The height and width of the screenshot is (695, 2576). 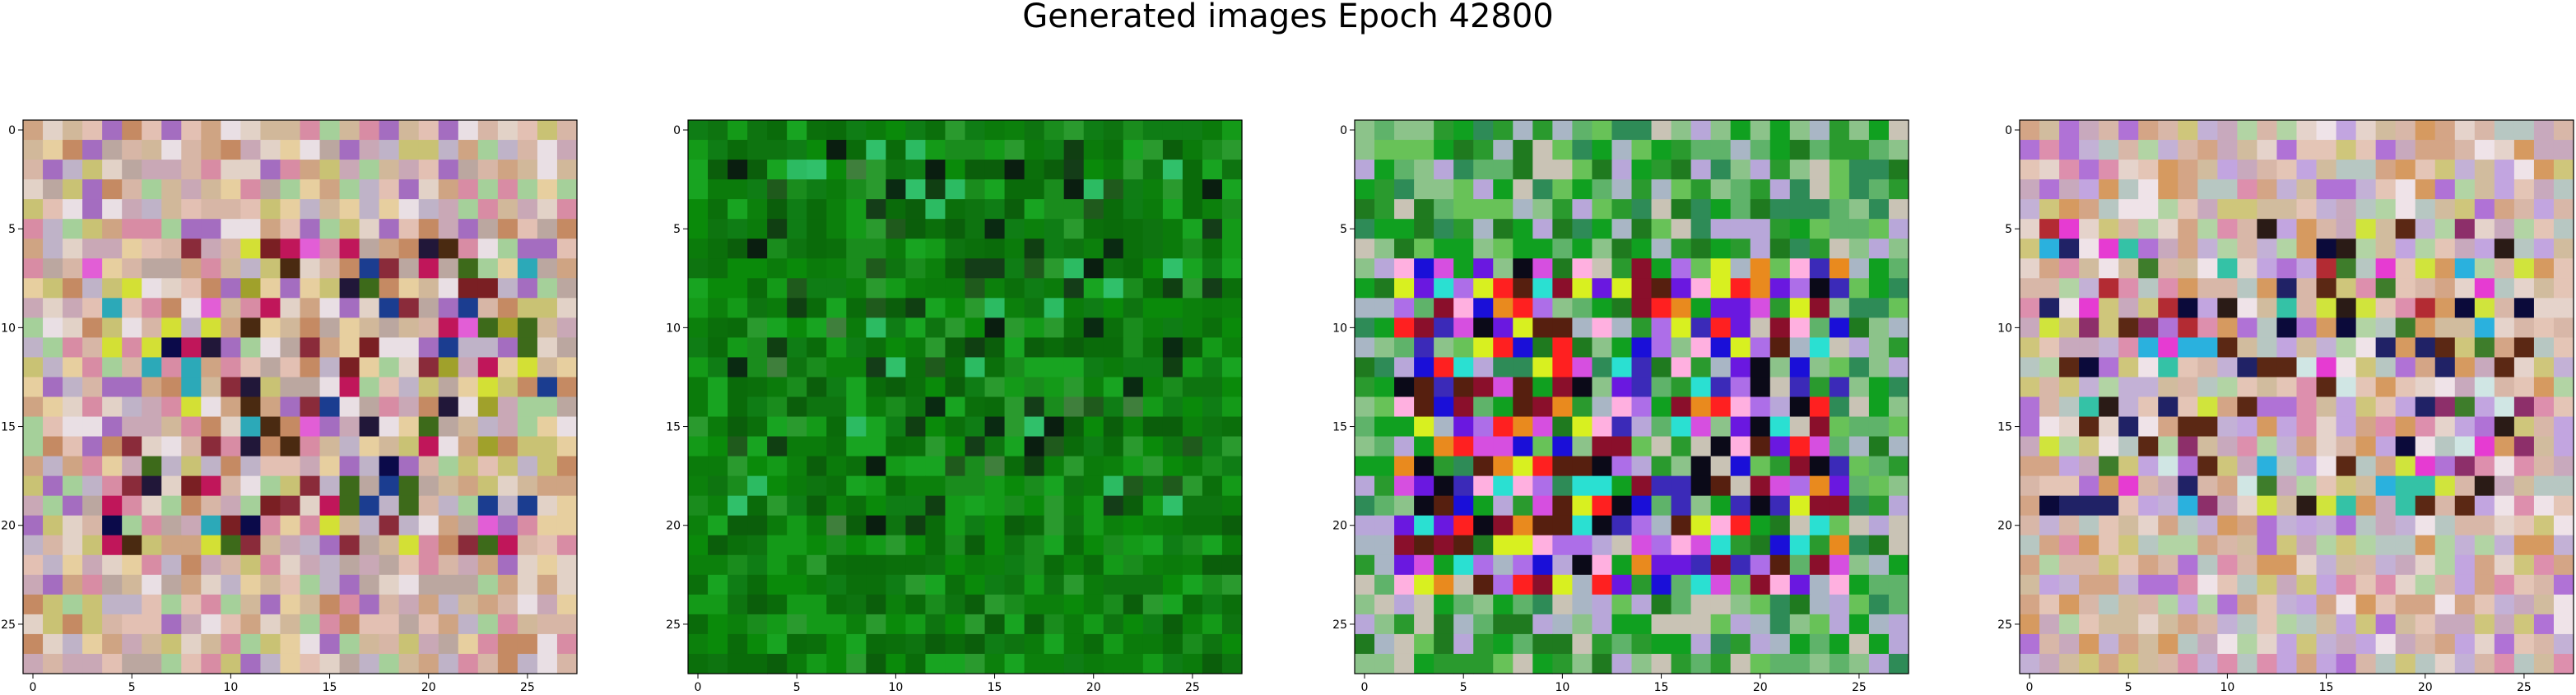 What do you see at coordinates (12, 229) in the screenshot?
I see `y-tick-label: 5` at bounding box center [12, 229].